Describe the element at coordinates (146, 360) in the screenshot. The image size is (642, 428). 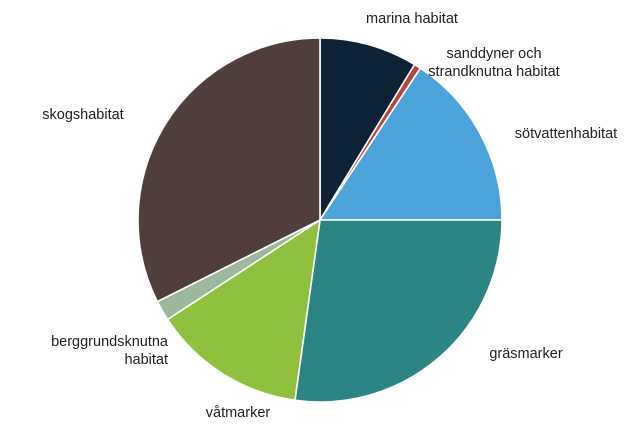
I see `pie-label-line: habitat` at that location.